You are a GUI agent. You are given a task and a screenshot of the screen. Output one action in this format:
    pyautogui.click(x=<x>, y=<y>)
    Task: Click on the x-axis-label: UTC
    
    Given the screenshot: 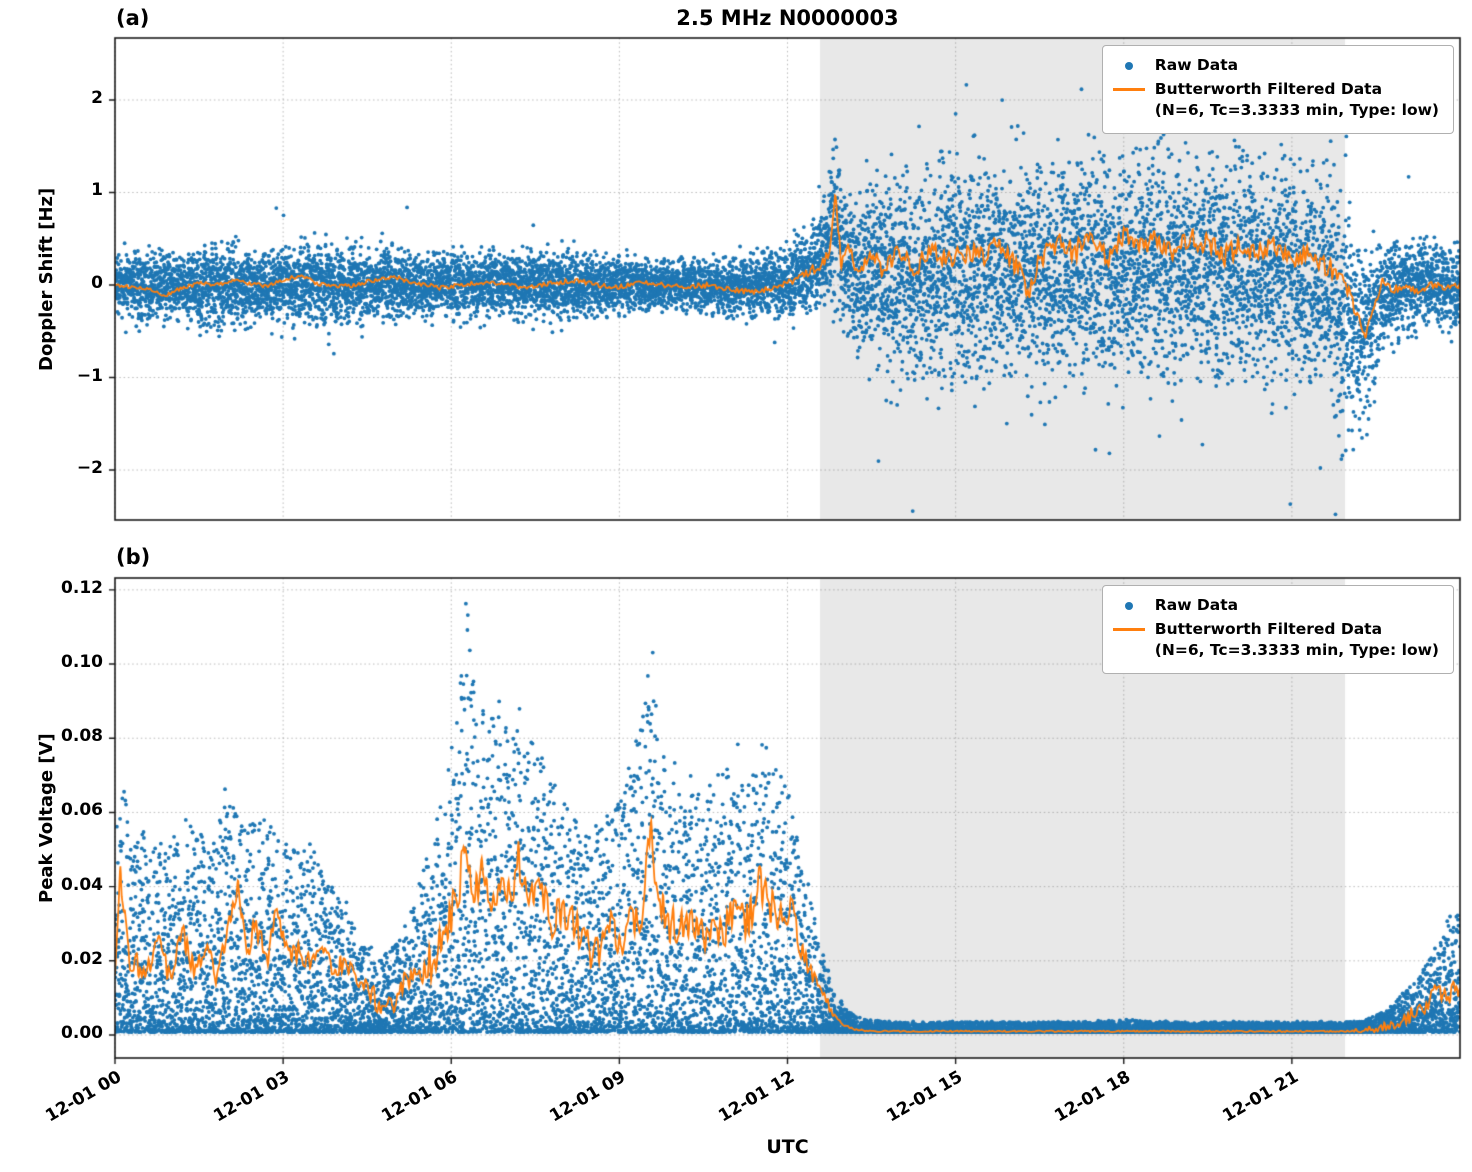 What is the action you would take?
    pyautogui.click(x=787, y=1147)
    